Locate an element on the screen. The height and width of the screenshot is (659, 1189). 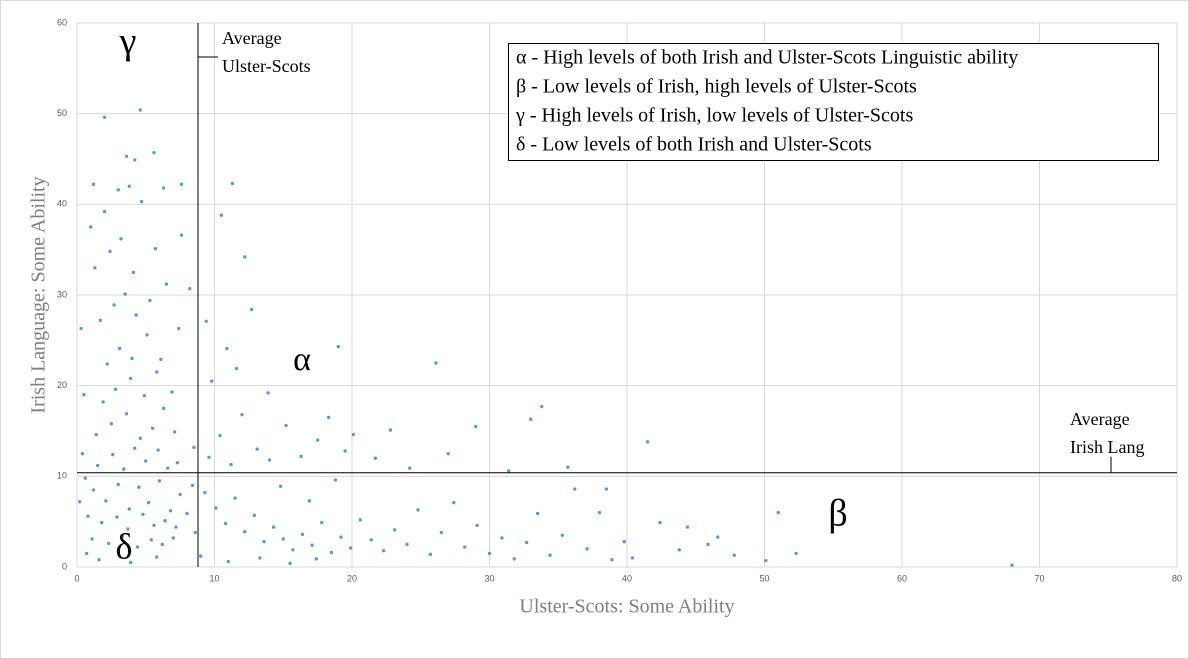
legend-box is located at coordinates (833, 102).